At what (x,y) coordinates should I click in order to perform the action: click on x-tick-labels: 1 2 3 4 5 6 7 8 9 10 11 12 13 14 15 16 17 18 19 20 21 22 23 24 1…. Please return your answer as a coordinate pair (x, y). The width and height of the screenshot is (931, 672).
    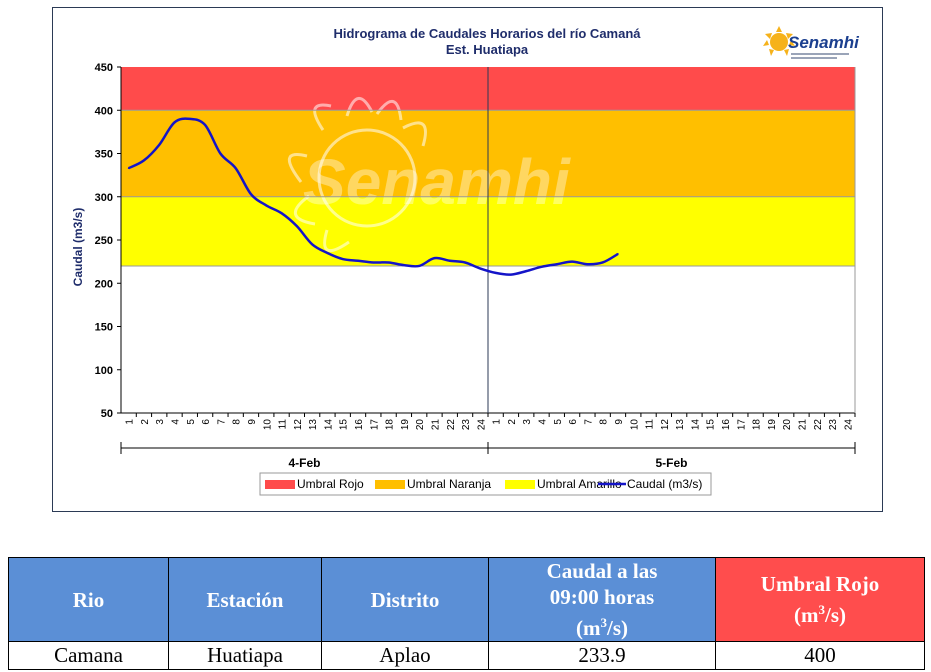
    Looking at the image, I should click on (490, 422).